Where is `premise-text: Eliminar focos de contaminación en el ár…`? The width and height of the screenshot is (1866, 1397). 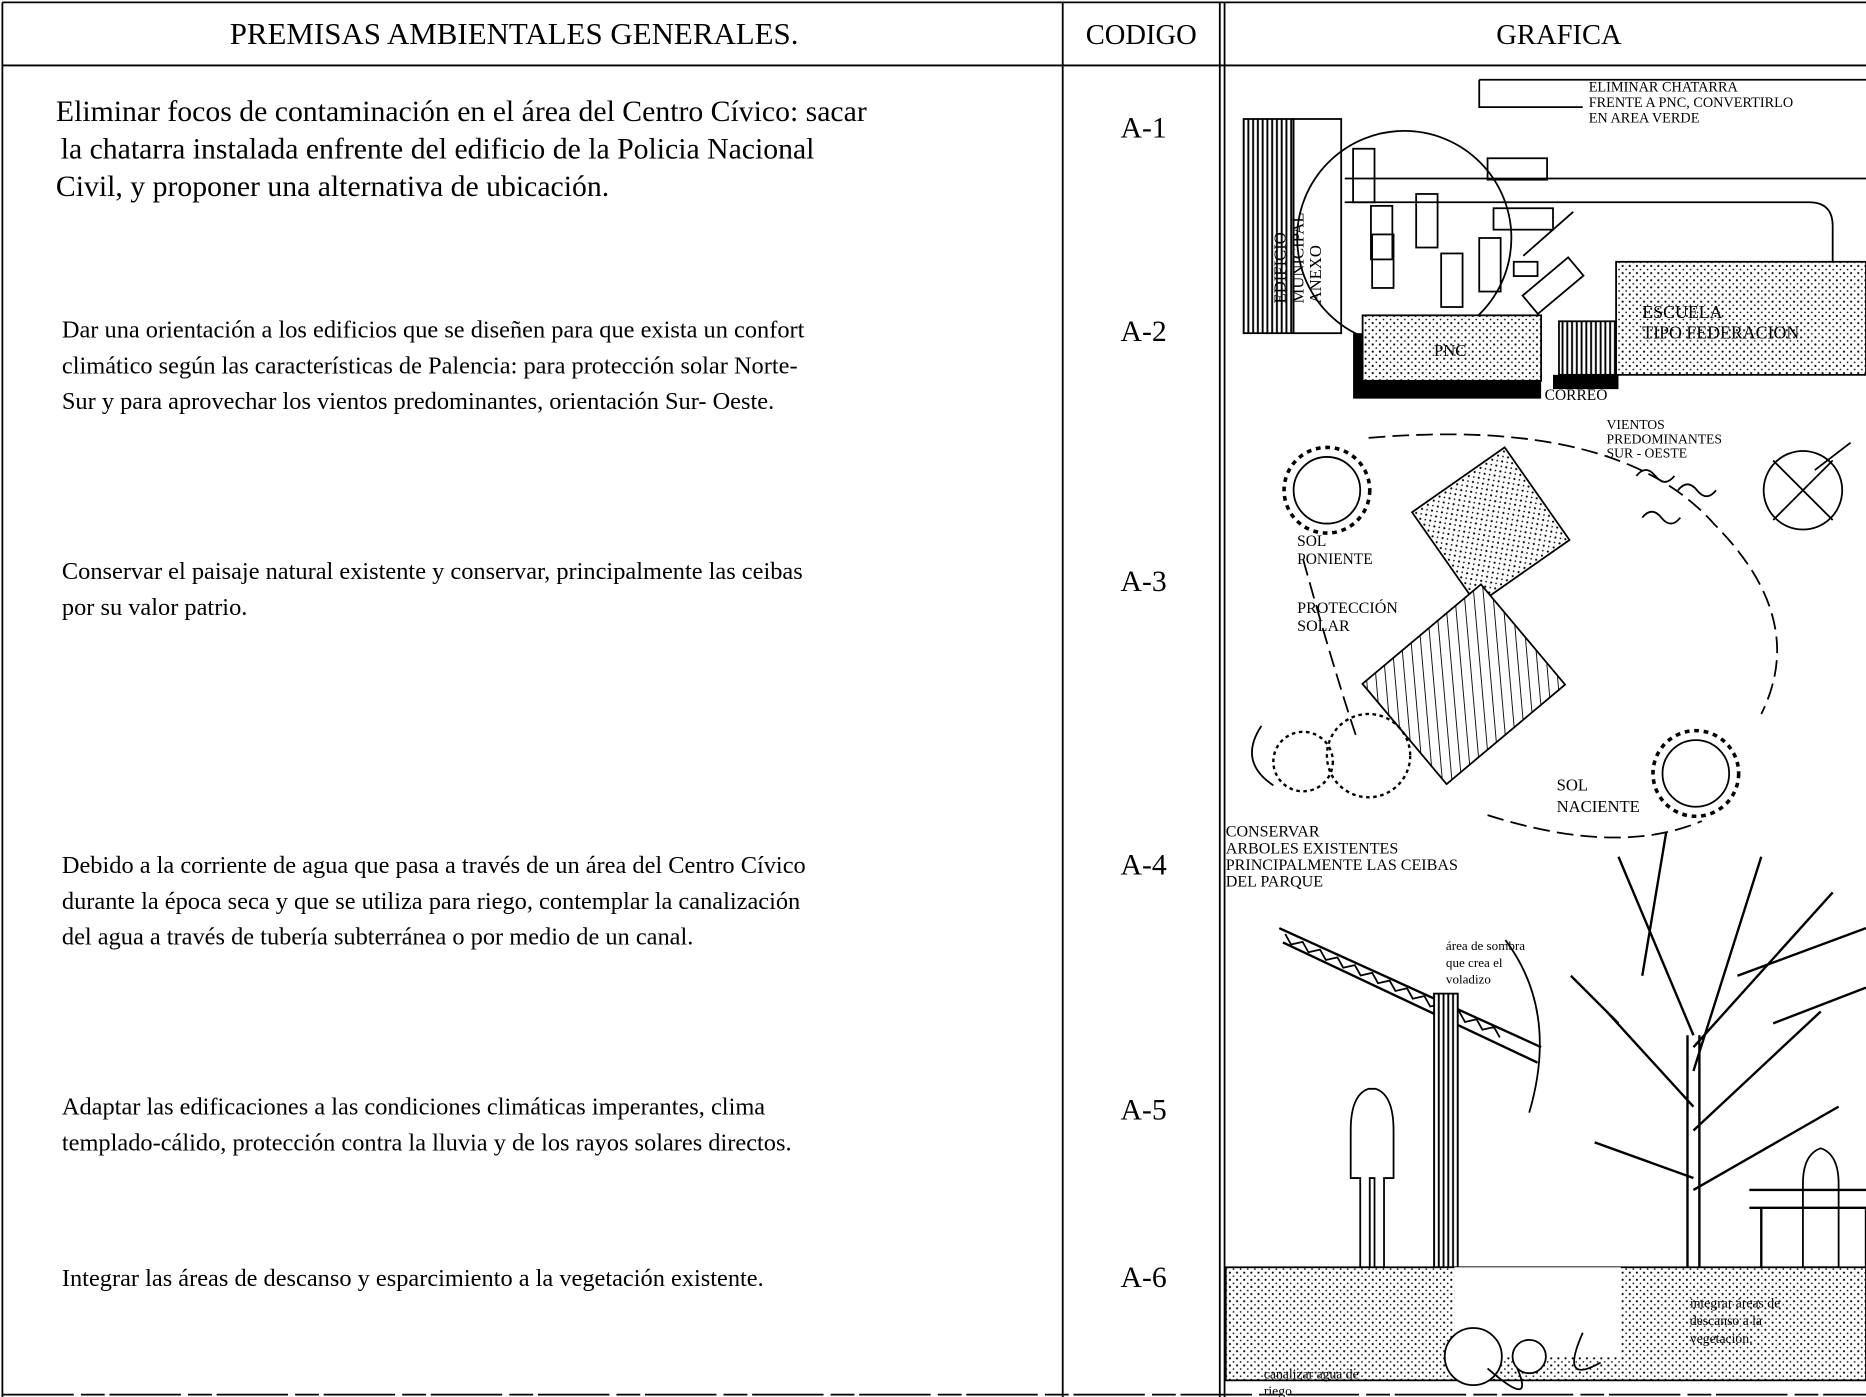
premise-text: Eliminar focos de contaminación en el ár… is located at coordinates (461, 111).